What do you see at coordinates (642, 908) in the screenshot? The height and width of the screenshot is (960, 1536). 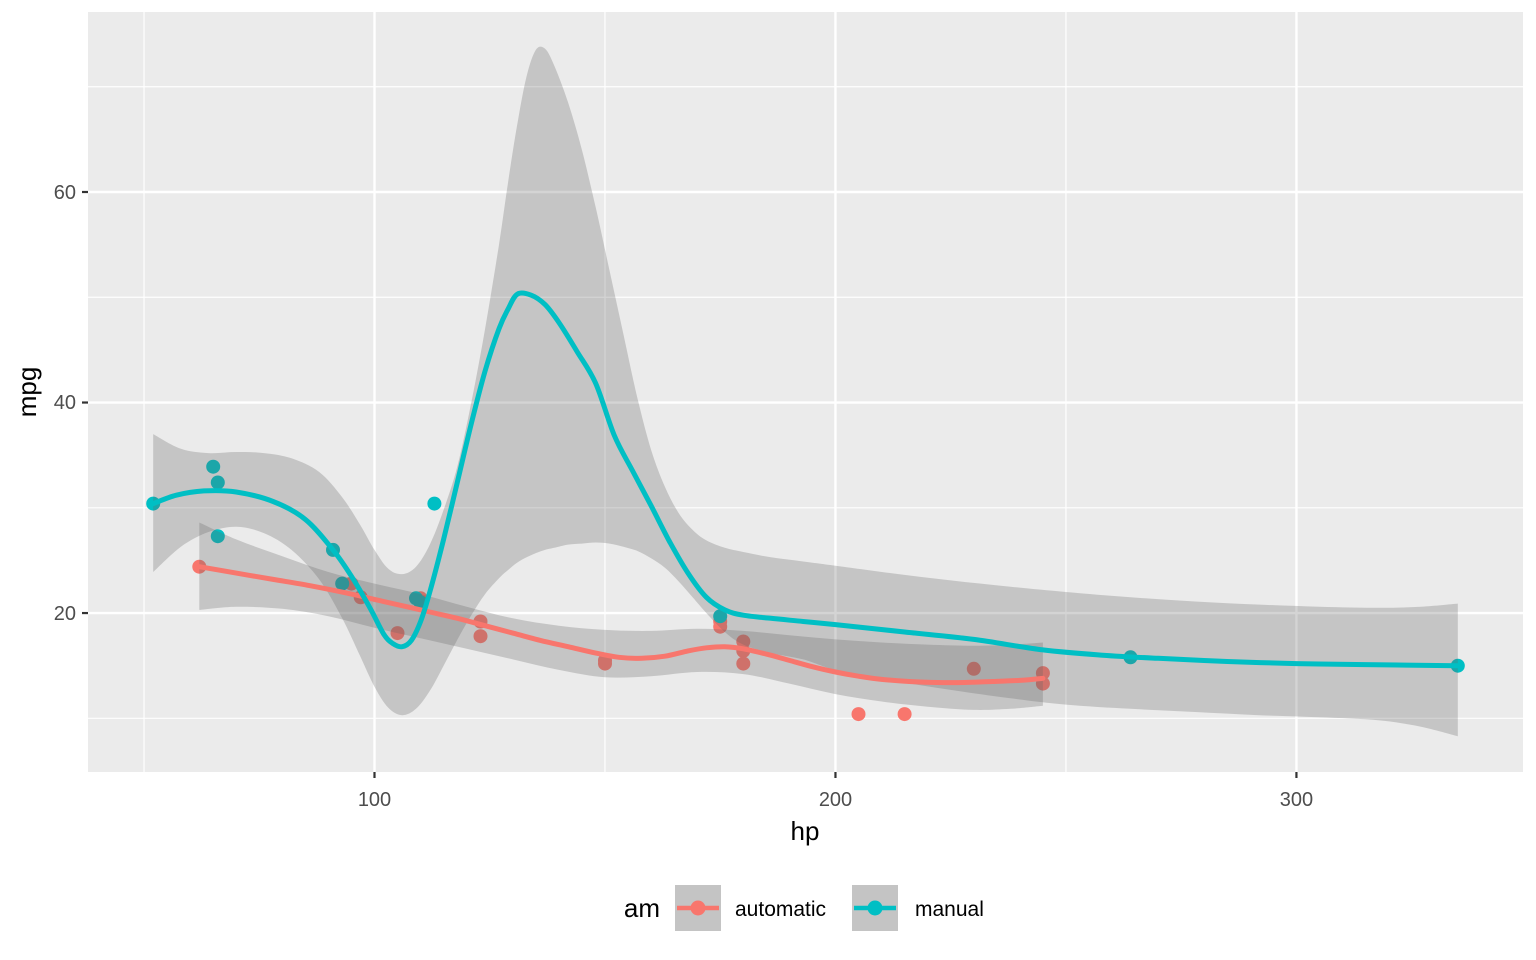 I see `legend-title: am` at bounding box center [642, 908].